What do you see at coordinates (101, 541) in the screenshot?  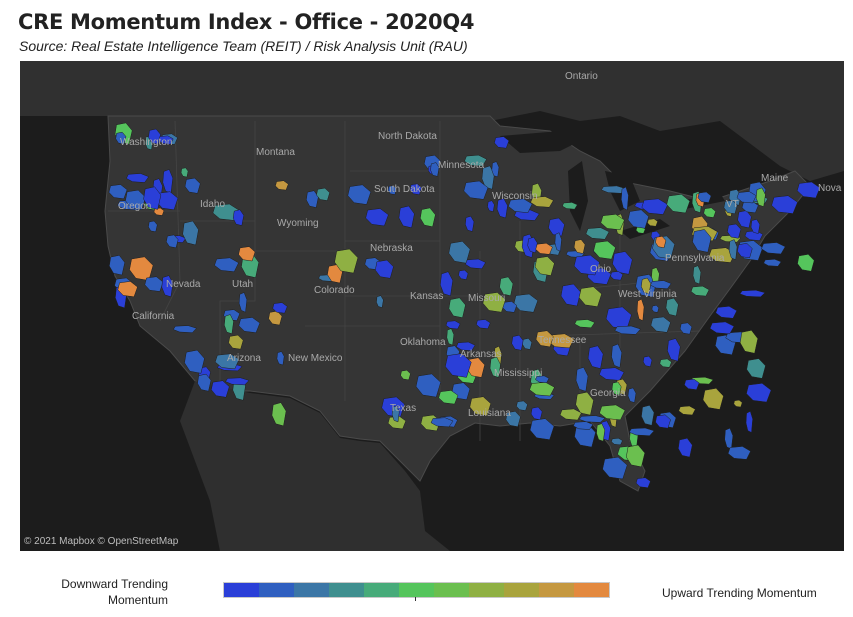 I see `map-attribution: © 2021 Mapbox © OpenStreetMap` at bounding box center [101, 541].